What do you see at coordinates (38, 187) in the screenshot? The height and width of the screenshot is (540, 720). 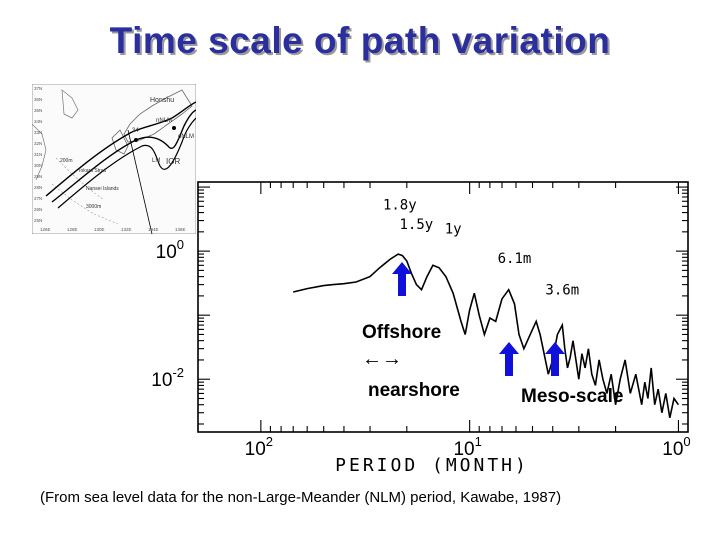 I see `map-lat-label: 28N` at bounding box center [38, 187].